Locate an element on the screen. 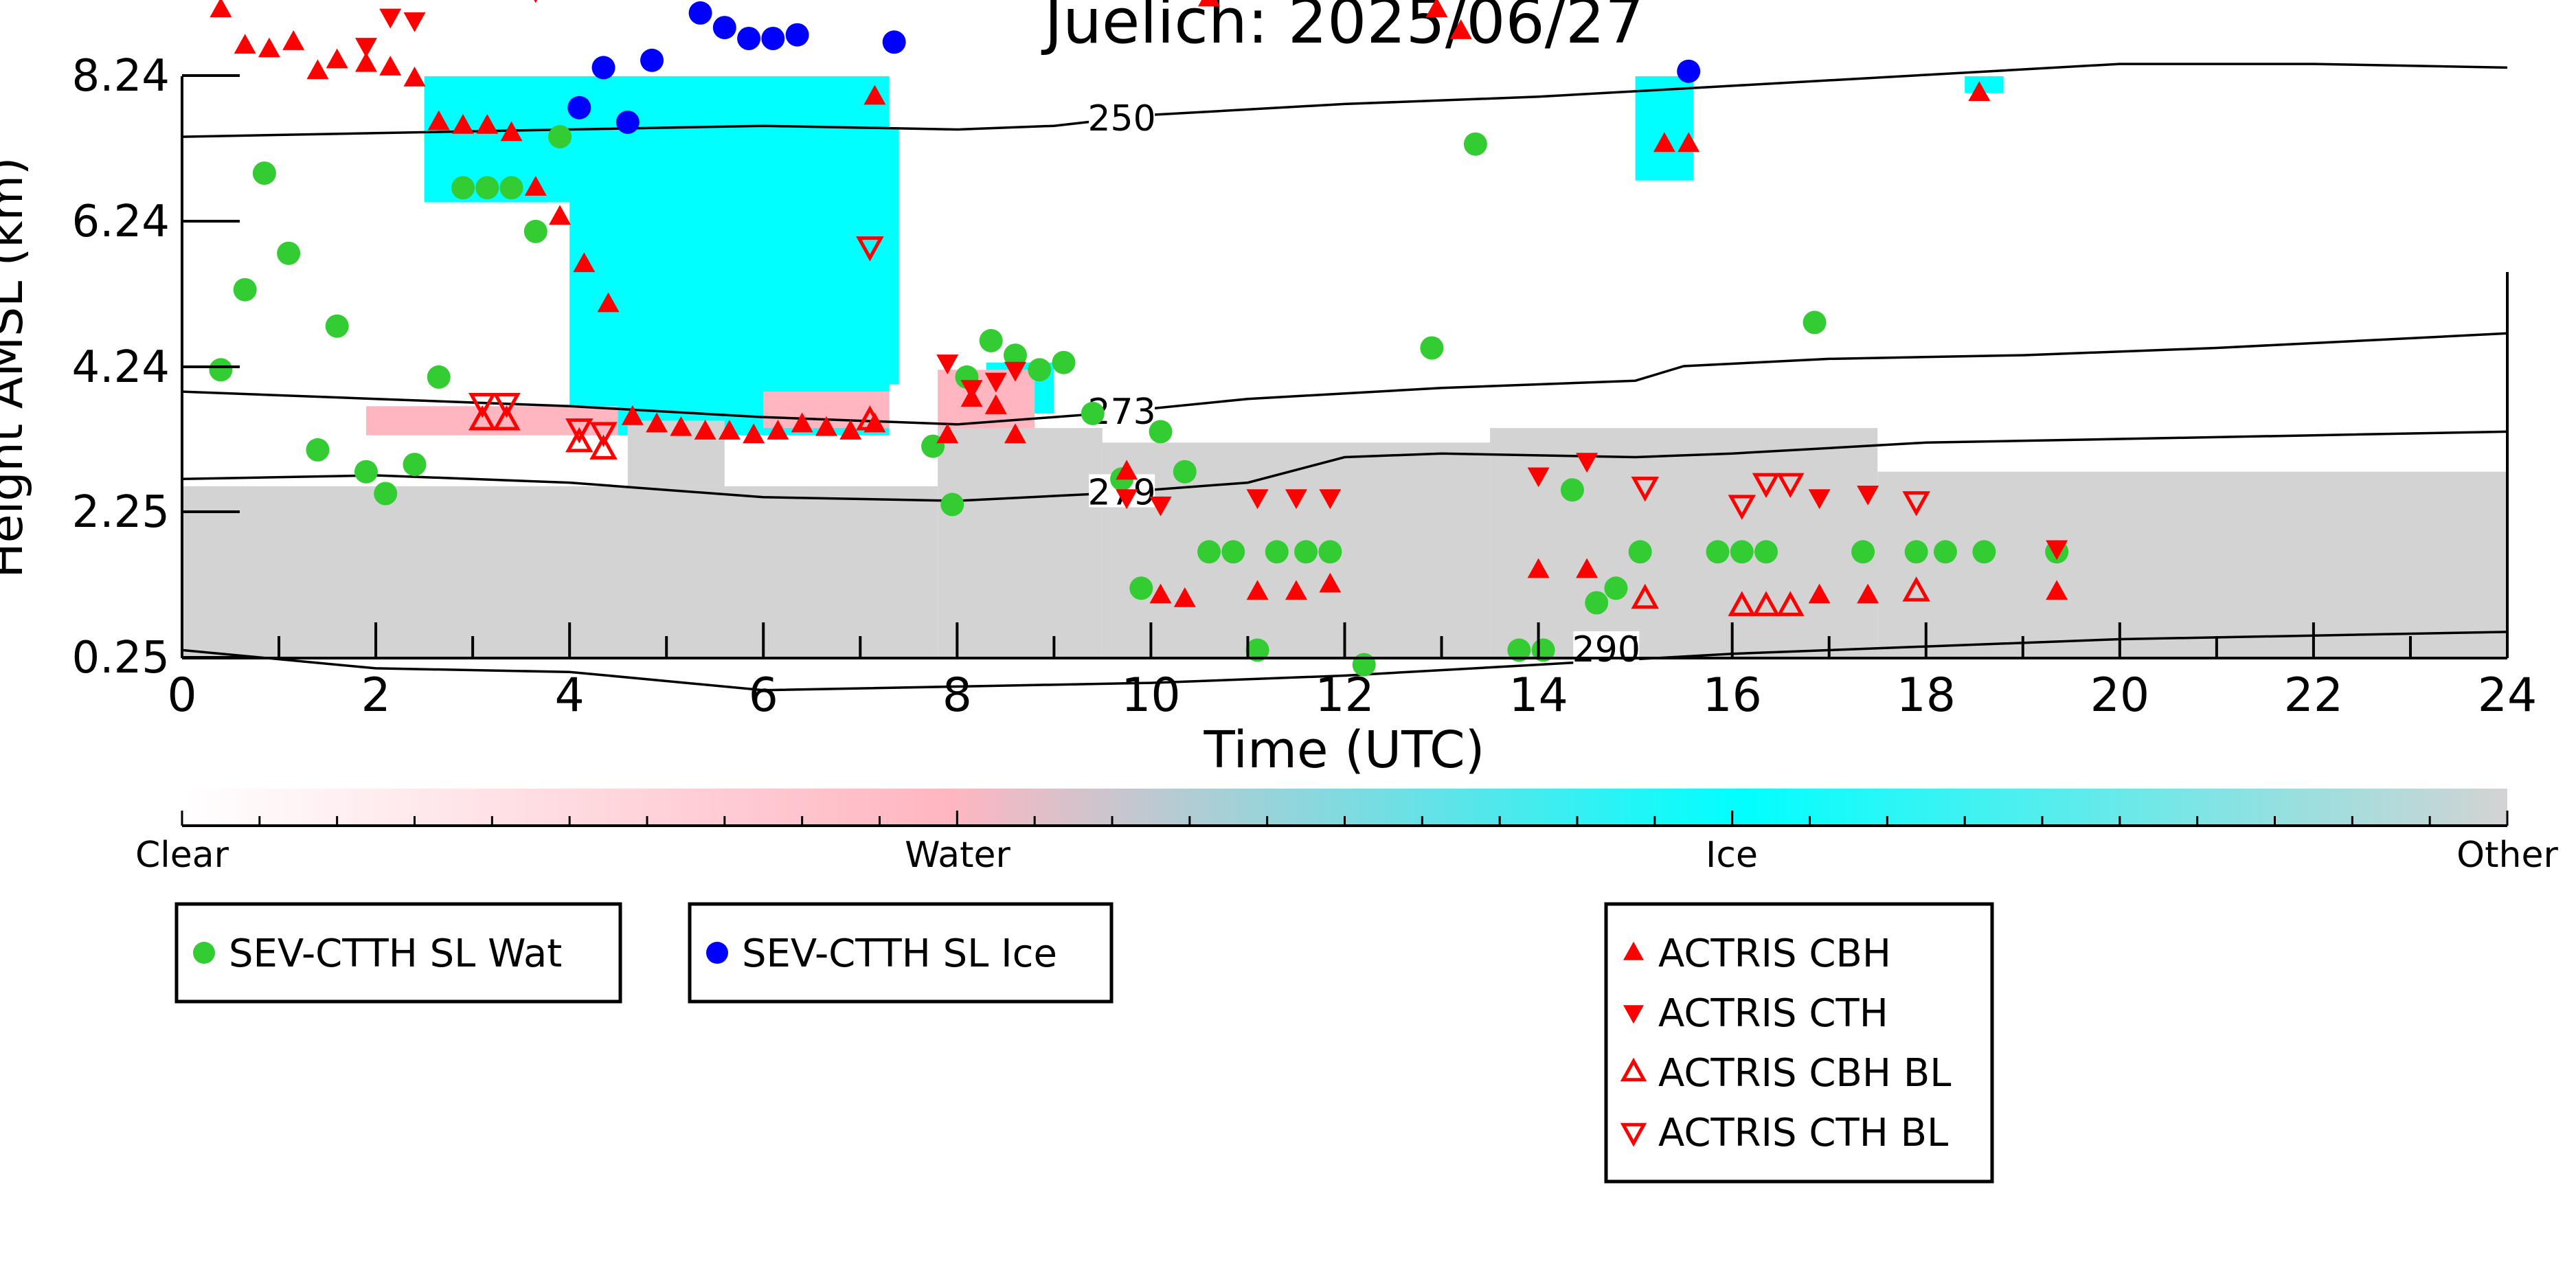  x-tick-label: 20 is located at coordinates (2120, 695).